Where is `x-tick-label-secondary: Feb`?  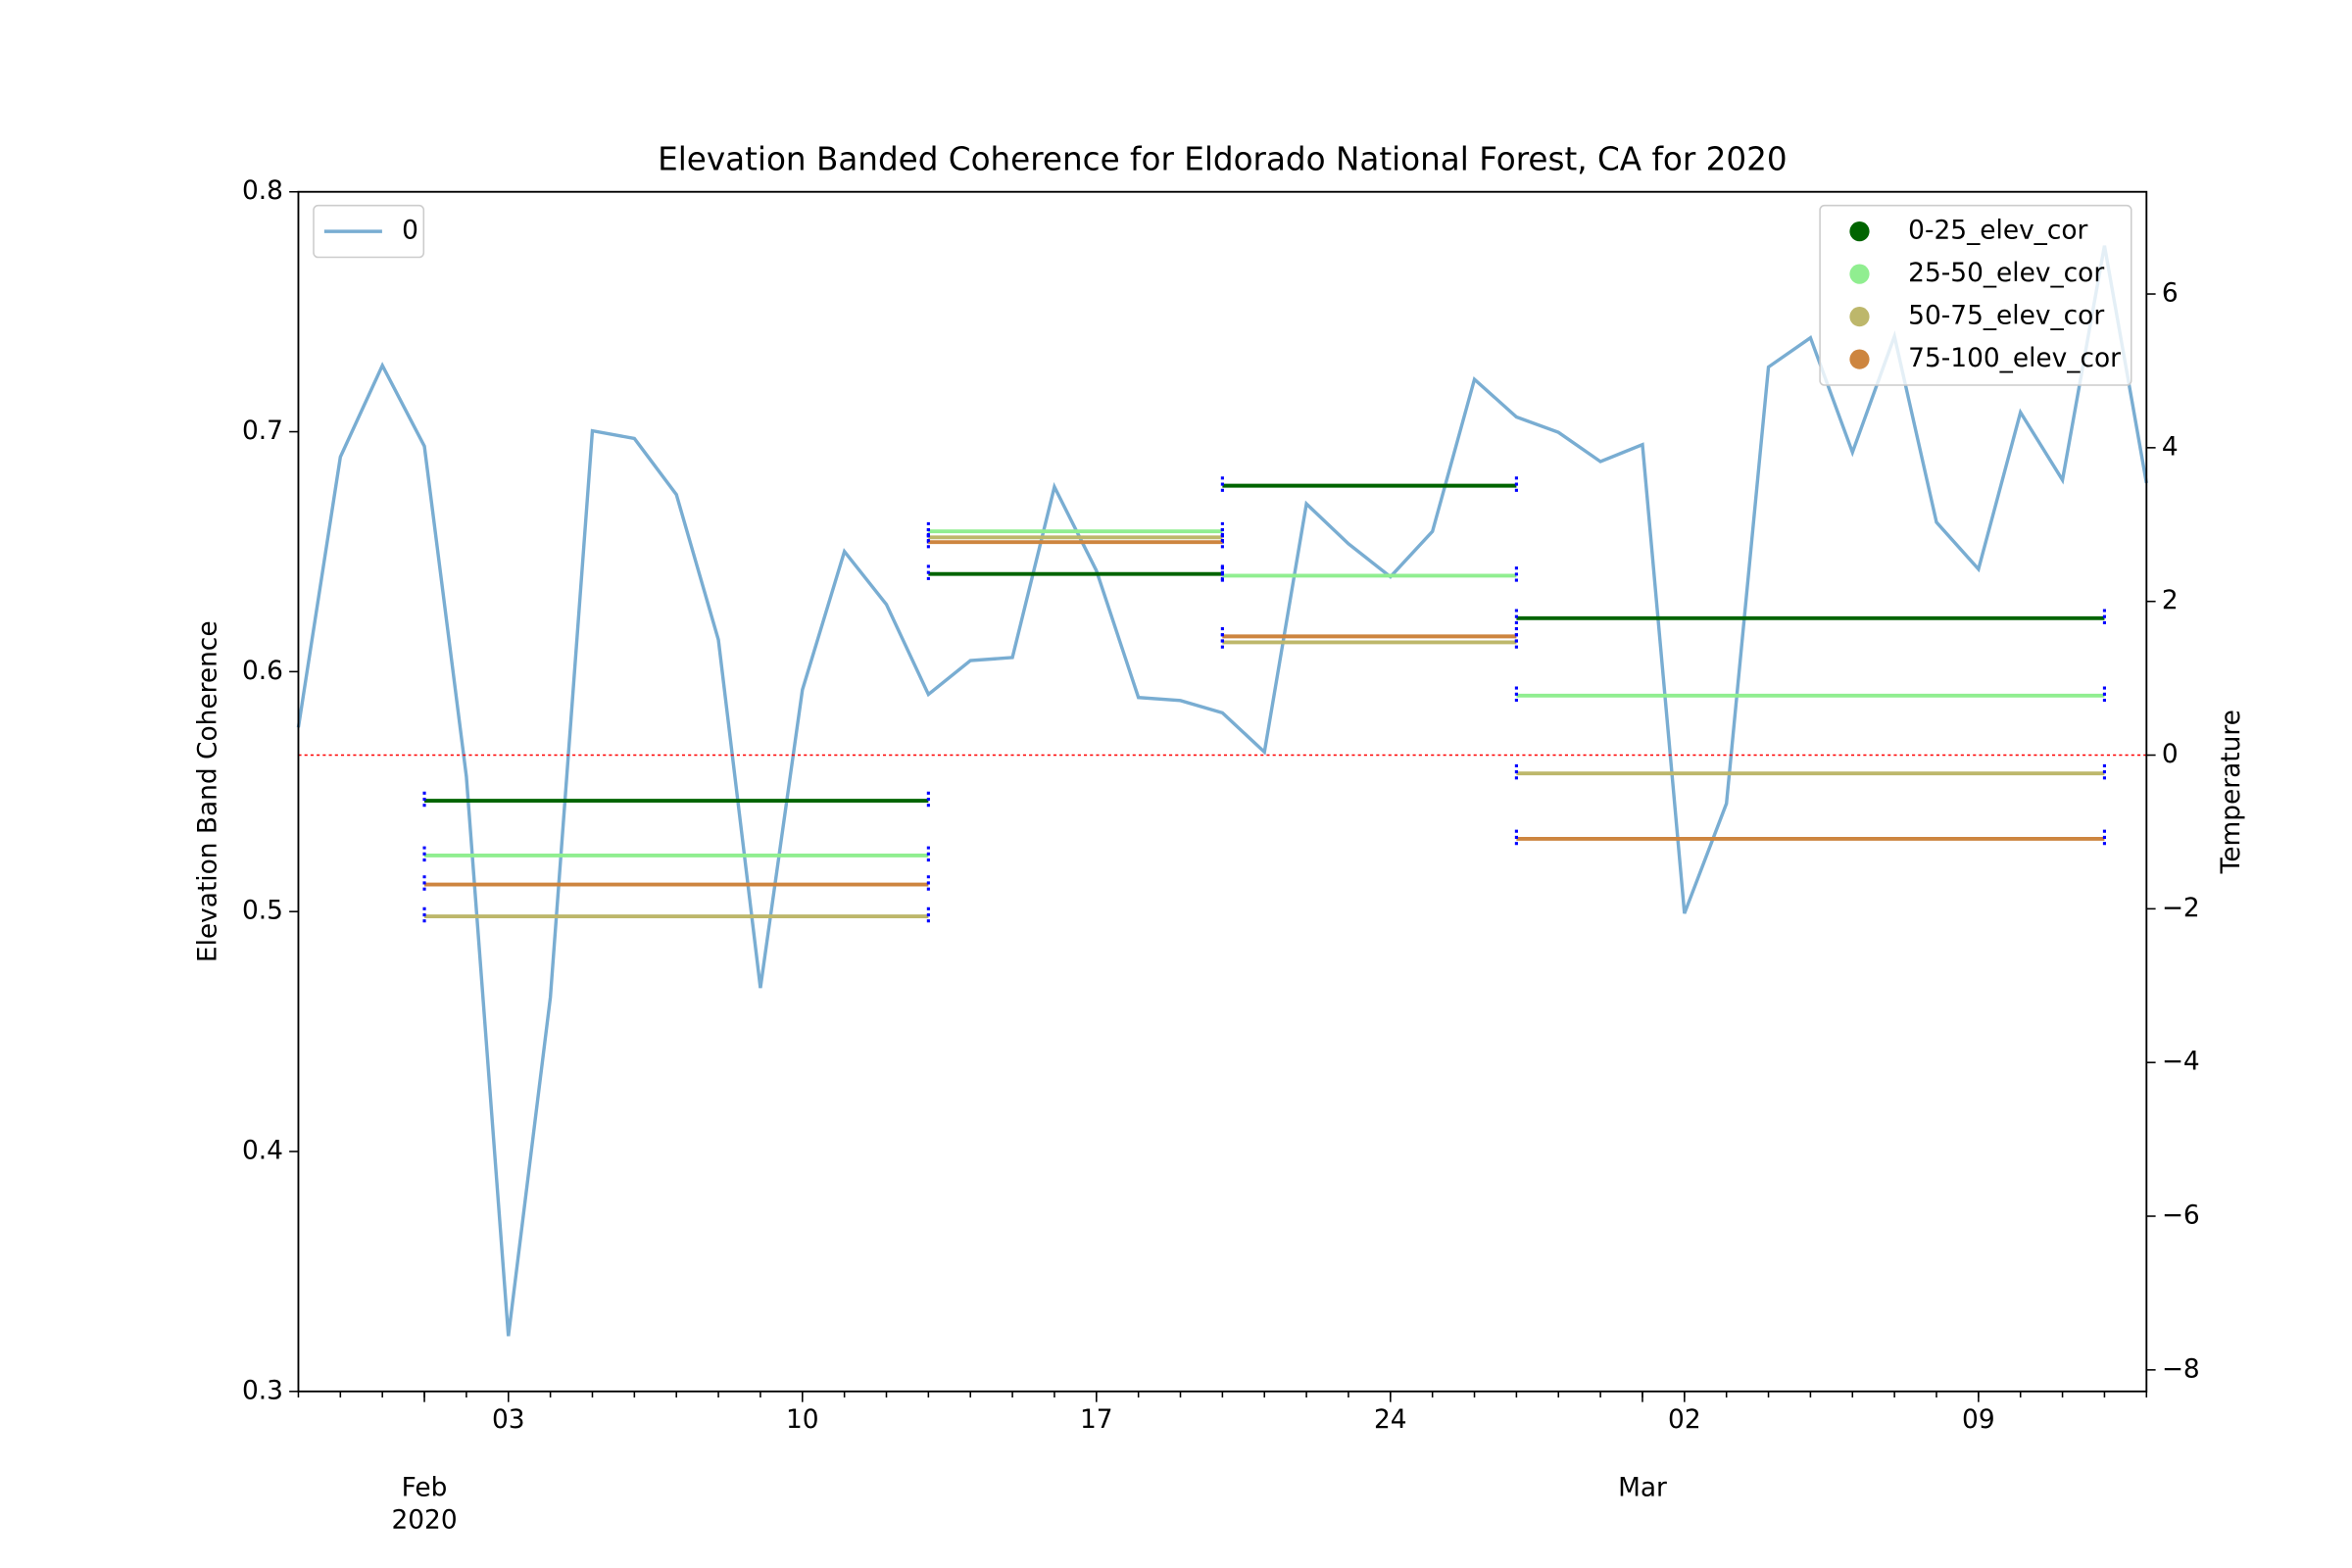 x-tick-label-secondary: Feb is located at coordinates (425, 1488).